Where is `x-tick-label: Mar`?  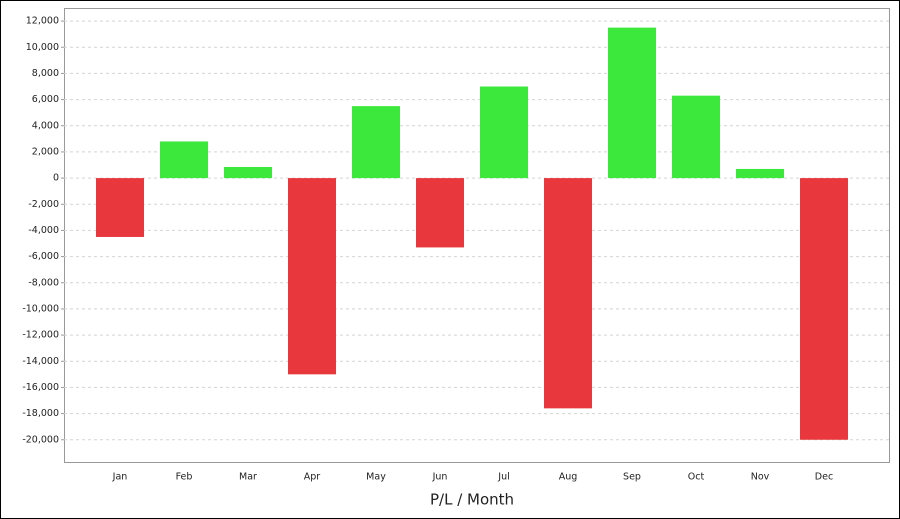
x-tick-label: Mar is located at coordinates (248, 477).